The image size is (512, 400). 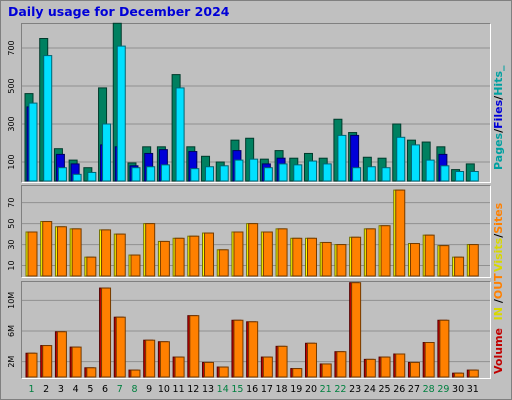 What do you see at coordinates (384, 389) in the screenshot?
I see `x-tick-label: 25` at bounding box center [384, 389].